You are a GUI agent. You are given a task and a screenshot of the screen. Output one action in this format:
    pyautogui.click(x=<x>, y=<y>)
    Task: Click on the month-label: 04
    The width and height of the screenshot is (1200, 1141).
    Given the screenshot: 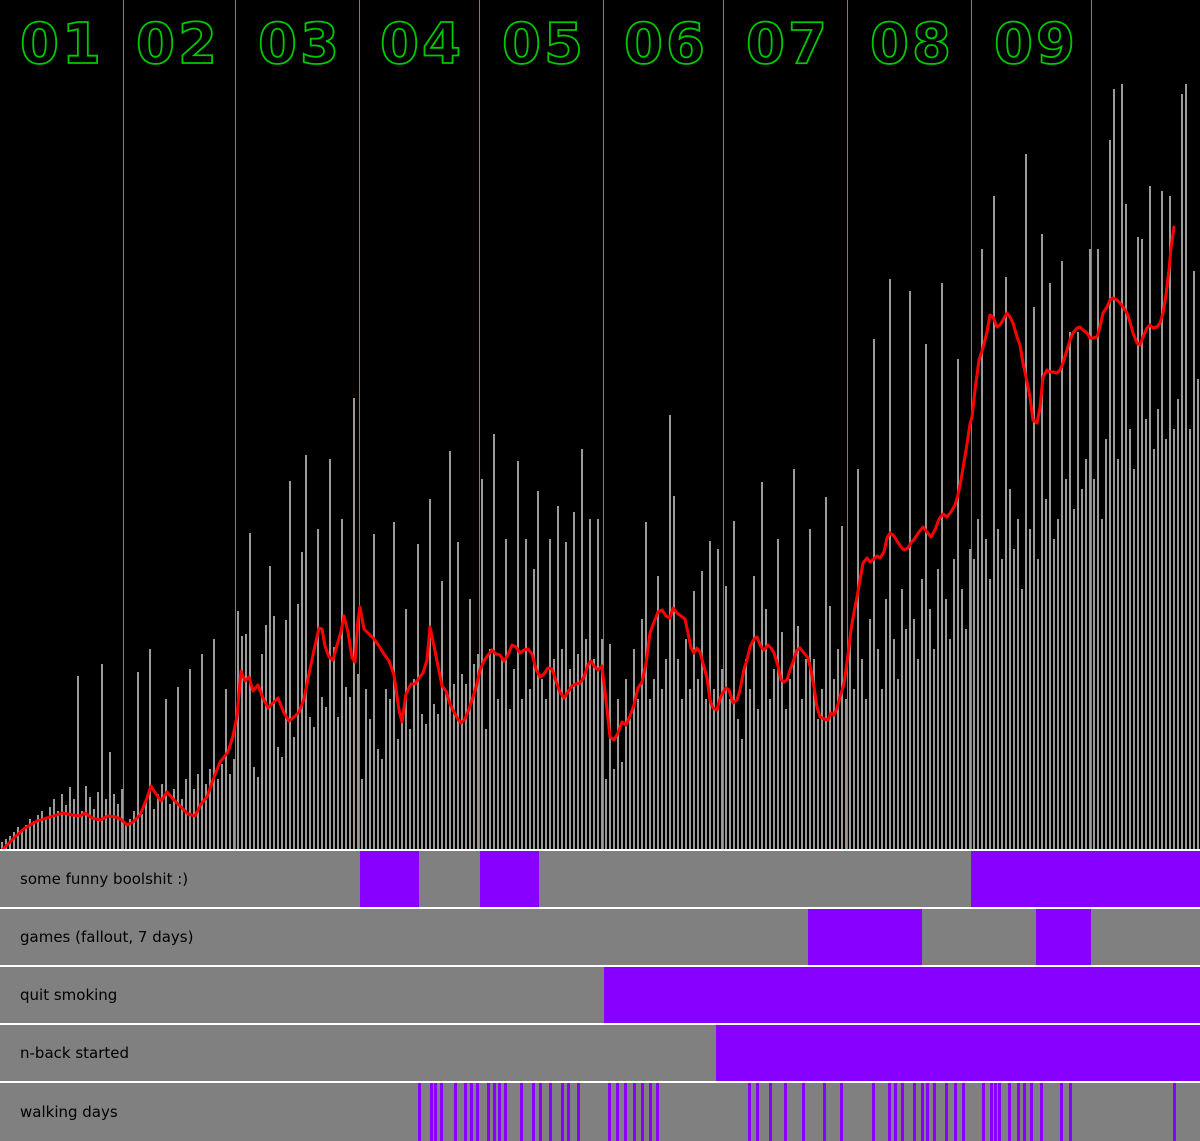 What is the action you would take?
    pyautogui.click(x=422, y=44)
    